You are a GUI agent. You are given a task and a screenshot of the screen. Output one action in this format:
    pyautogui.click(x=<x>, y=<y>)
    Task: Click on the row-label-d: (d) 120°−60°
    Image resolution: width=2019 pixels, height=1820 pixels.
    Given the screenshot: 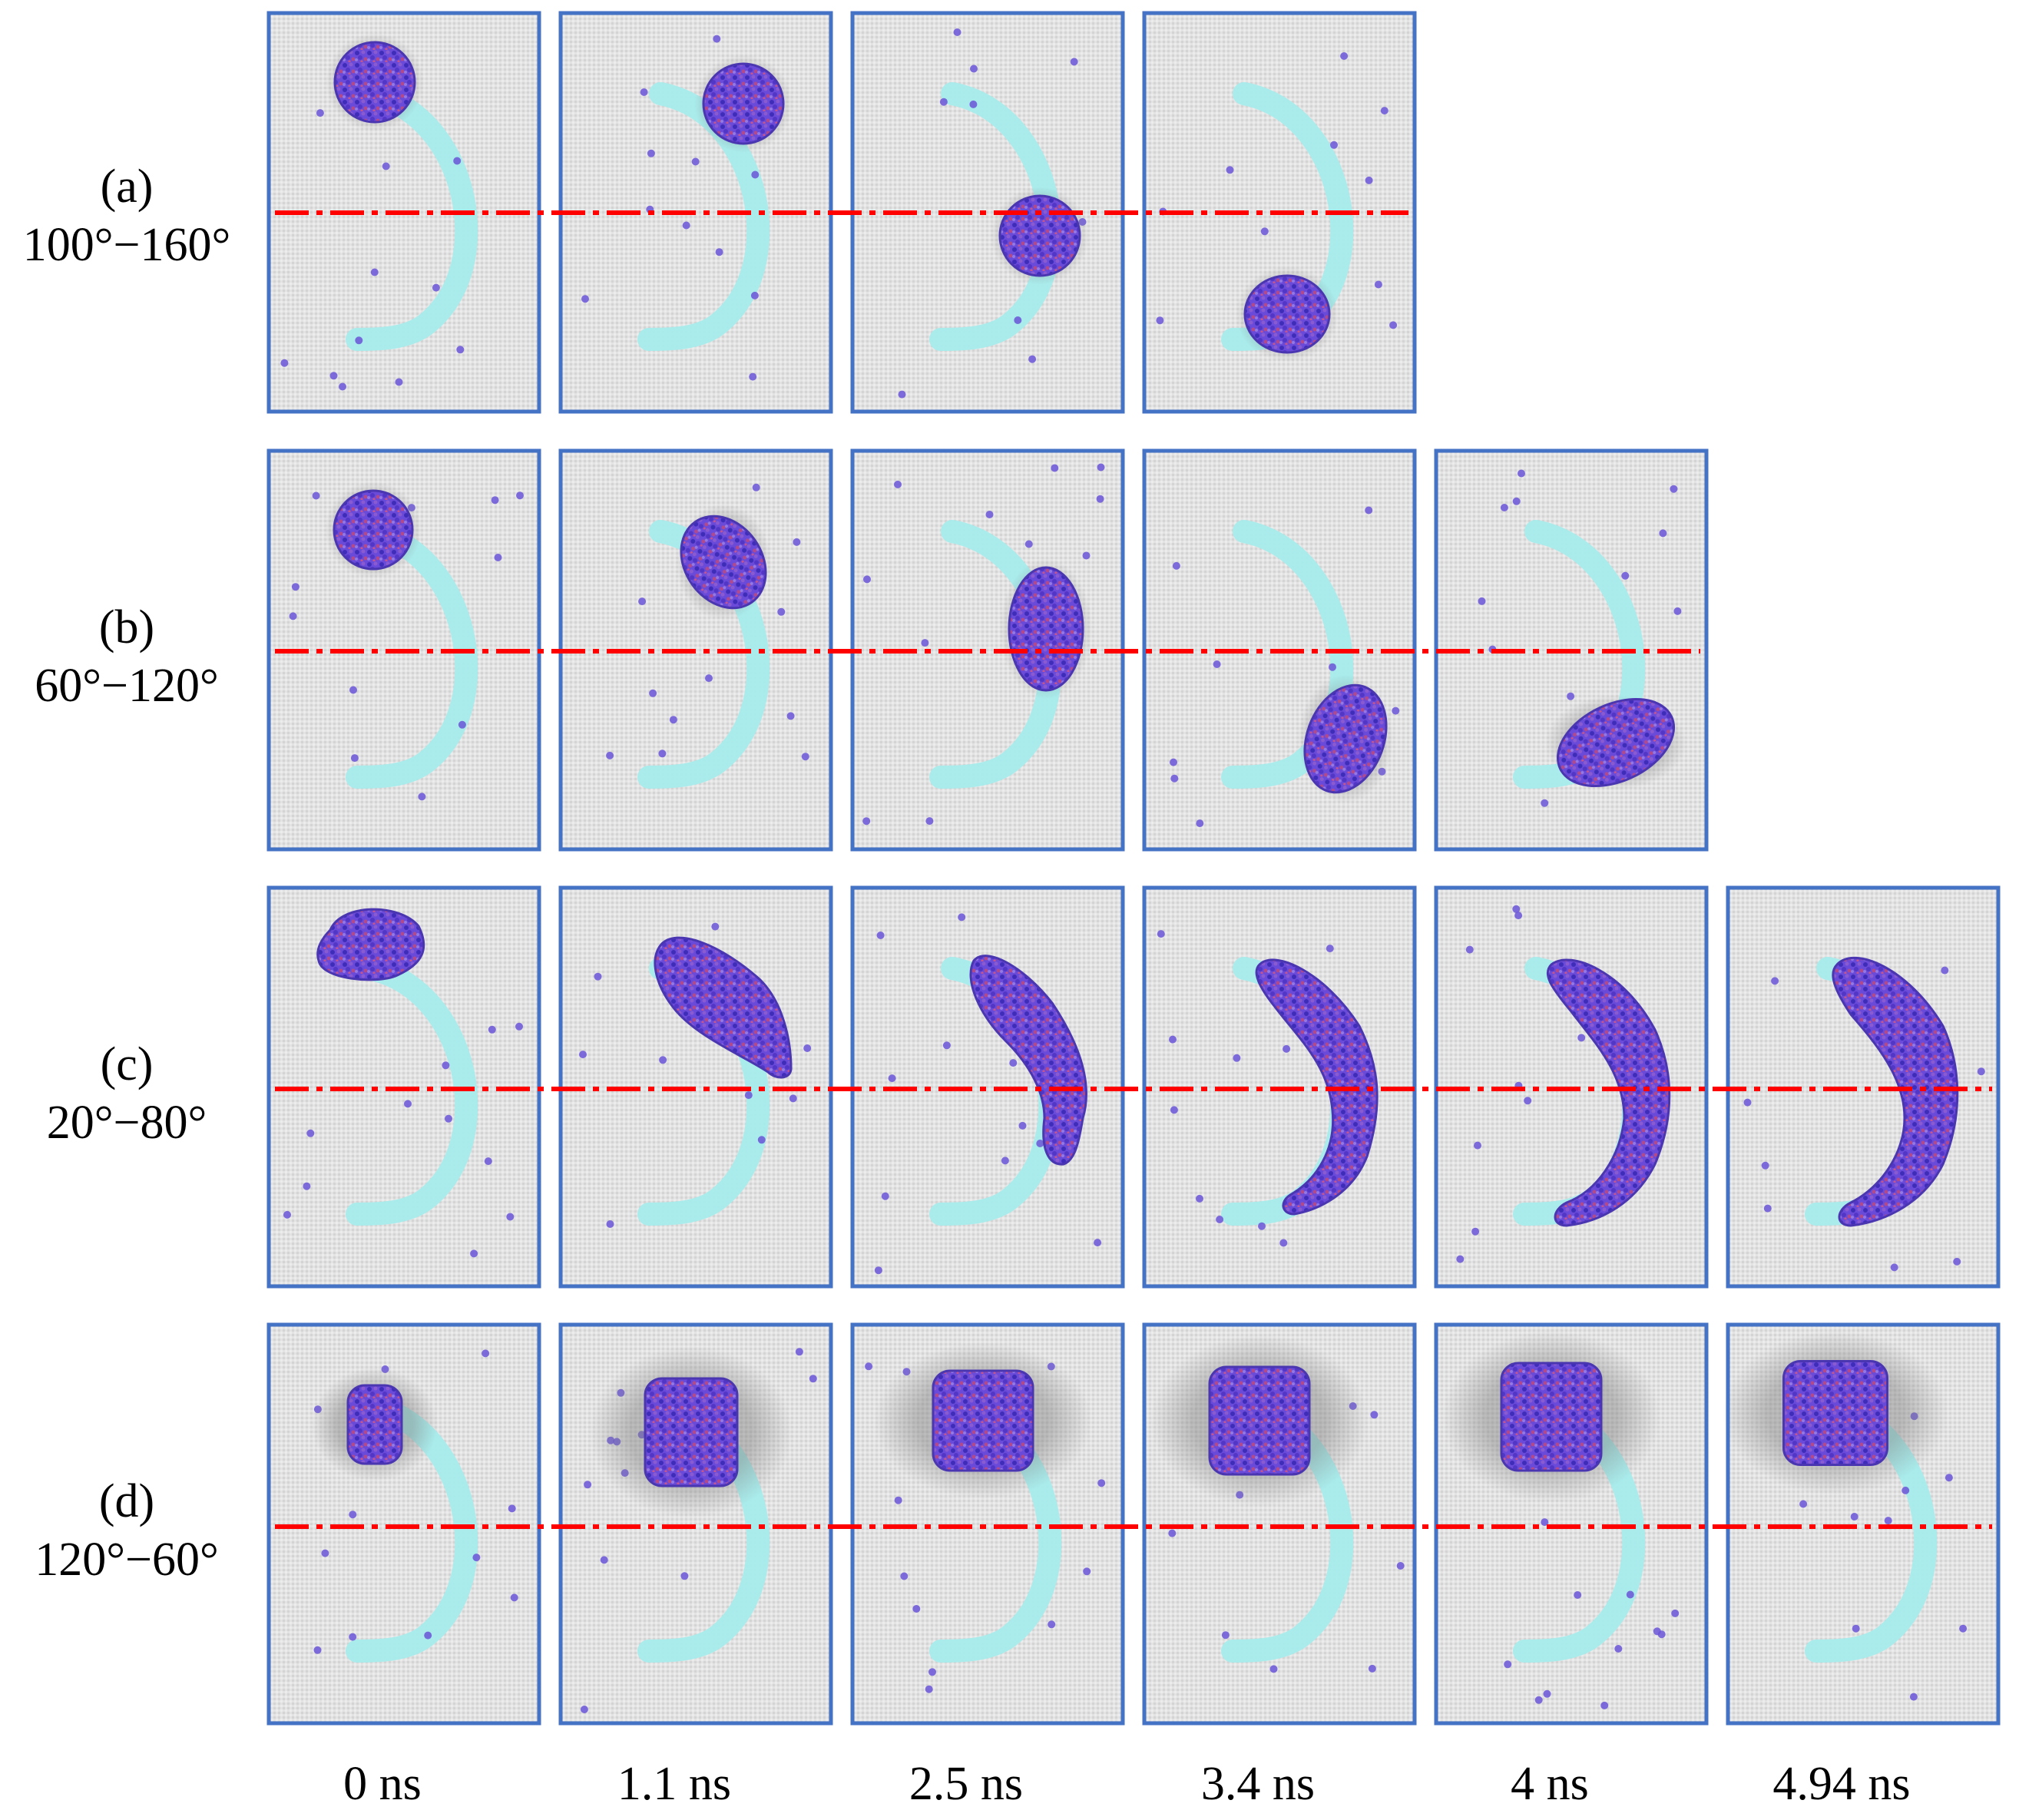 What is the action you would take?
    pyautogui.click(x=127, y=1530)
    